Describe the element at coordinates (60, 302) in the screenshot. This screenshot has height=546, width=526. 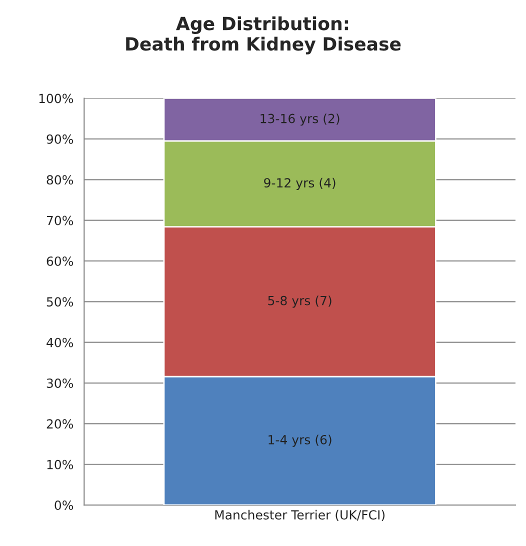
I see `y-tick-label: 50%` at that location.